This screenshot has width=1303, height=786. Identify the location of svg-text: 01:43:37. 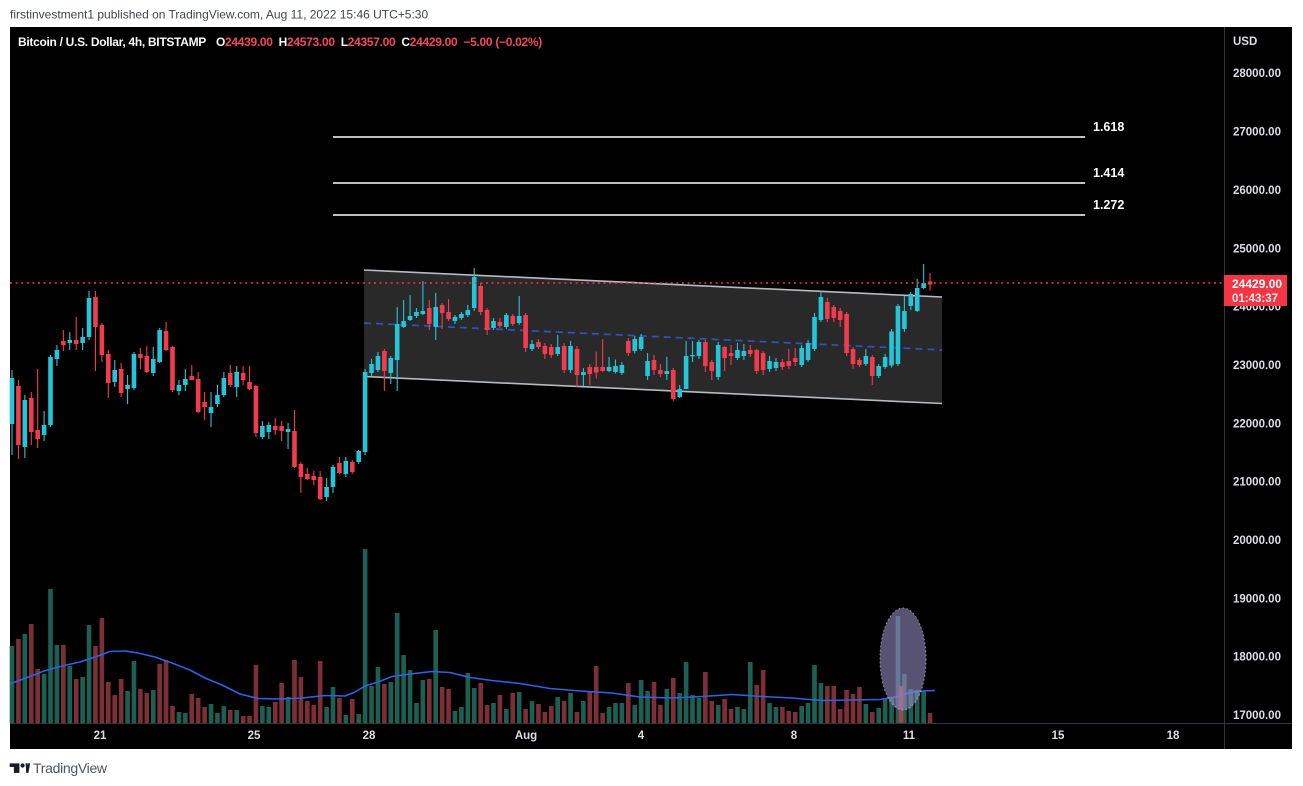
(1255, 299).